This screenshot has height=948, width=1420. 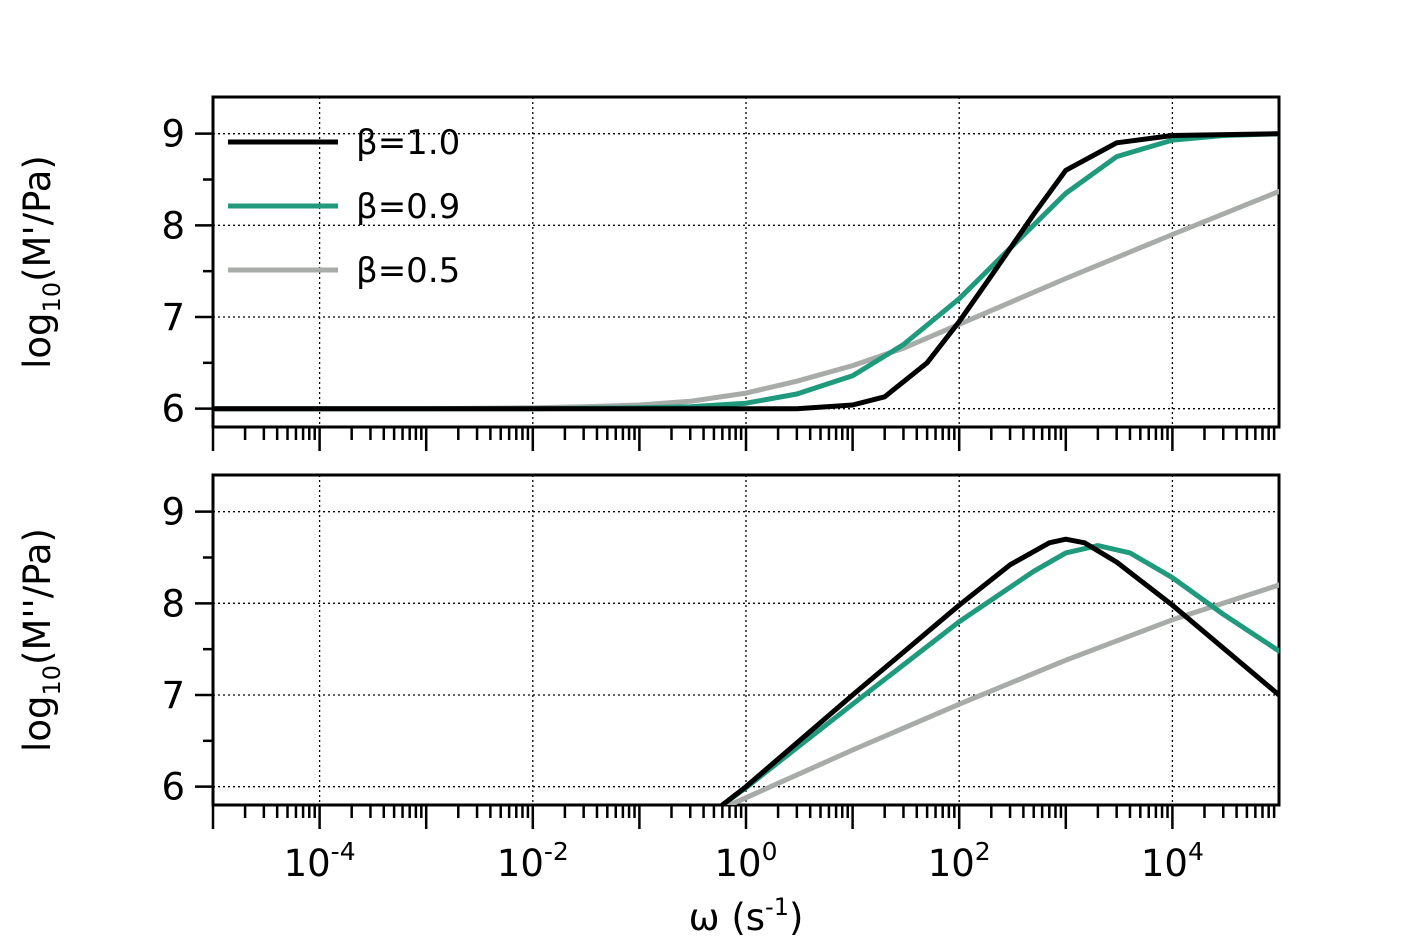 I want to click on x-tick-label: 10⁻⁴, so click(x=320, y=861).